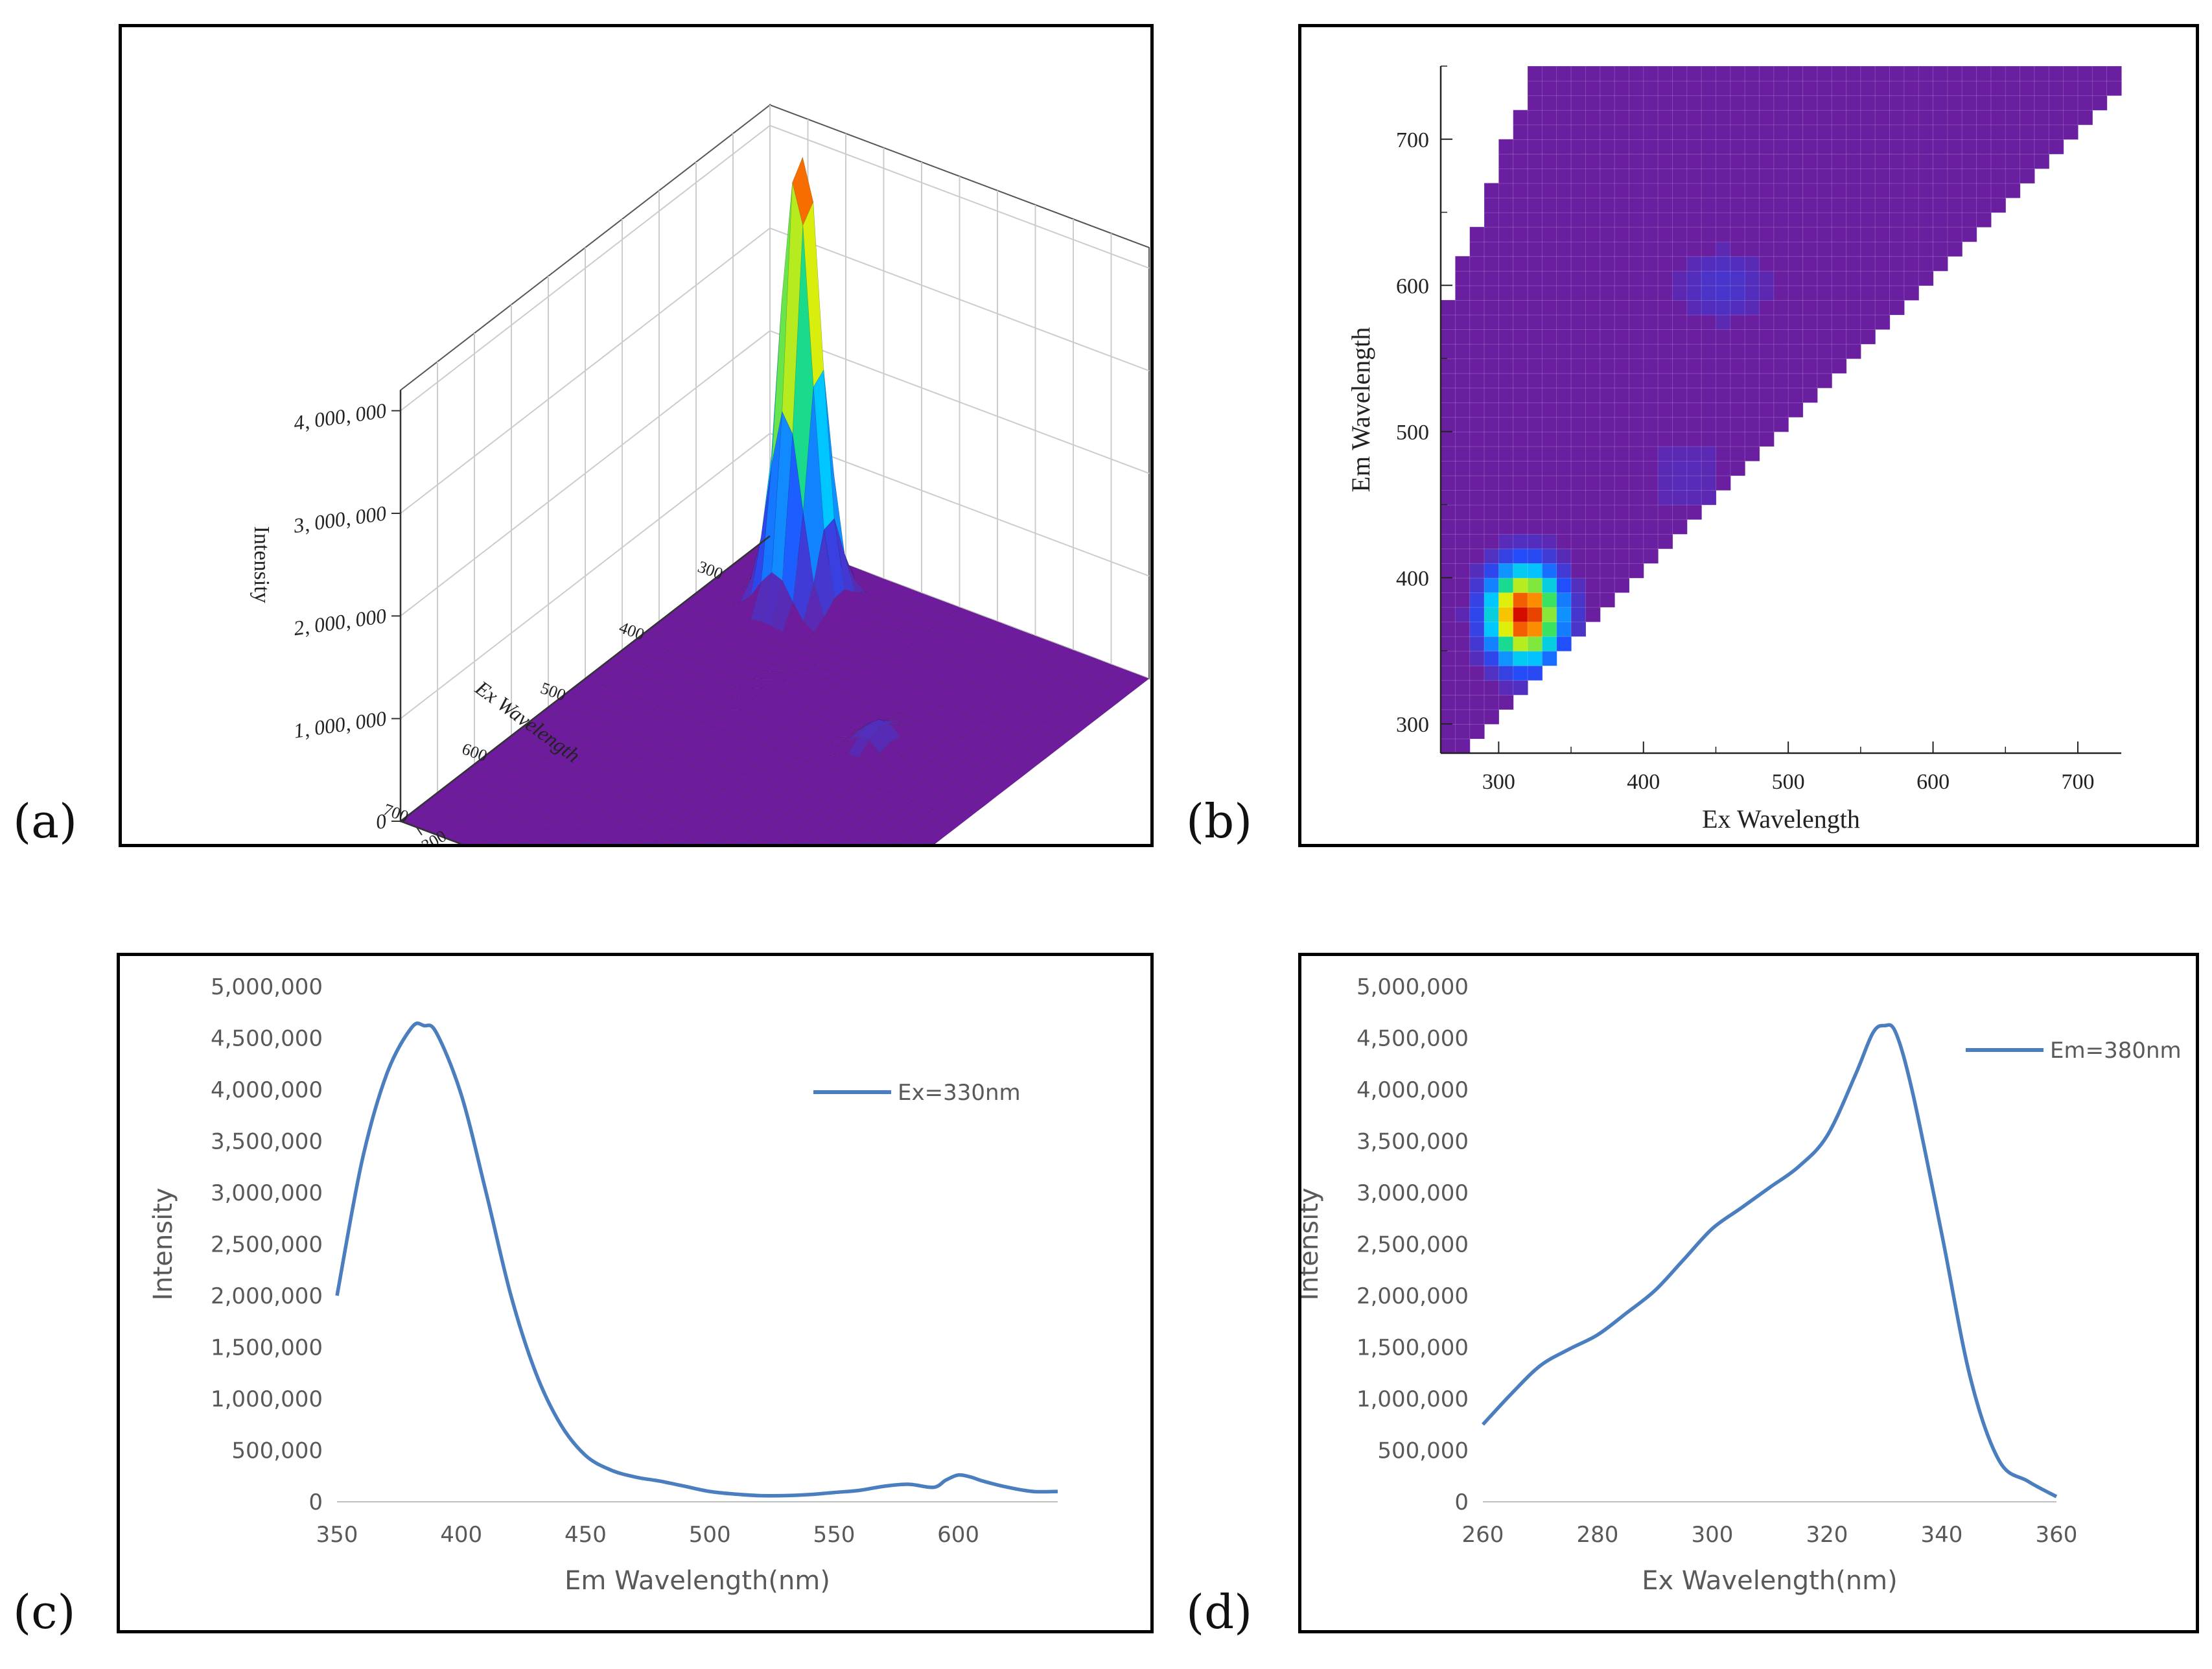  What do you see at coordinates (1769, 1581) in the screenshot?
I see `x-axis-label: Ex Wavelength(nm)` at bounding box center [1769, 1581].